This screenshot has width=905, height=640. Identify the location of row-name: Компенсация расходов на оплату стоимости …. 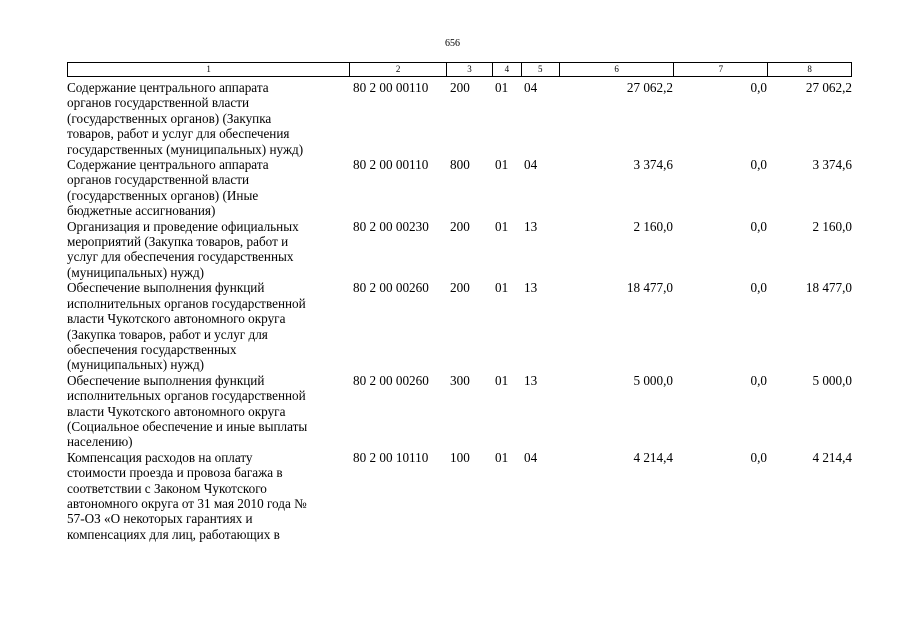
(208, 496).